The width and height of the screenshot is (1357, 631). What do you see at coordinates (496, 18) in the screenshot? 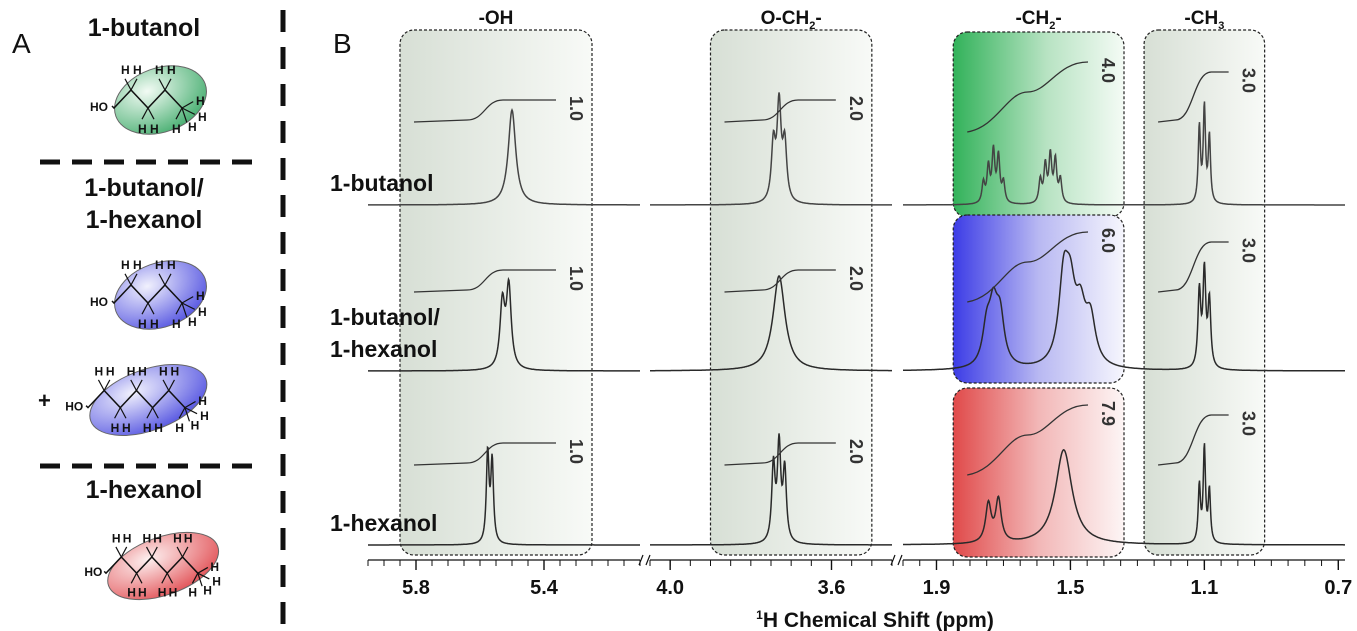
I see `region-label-text: -OH` at bounding box center [496, 18].